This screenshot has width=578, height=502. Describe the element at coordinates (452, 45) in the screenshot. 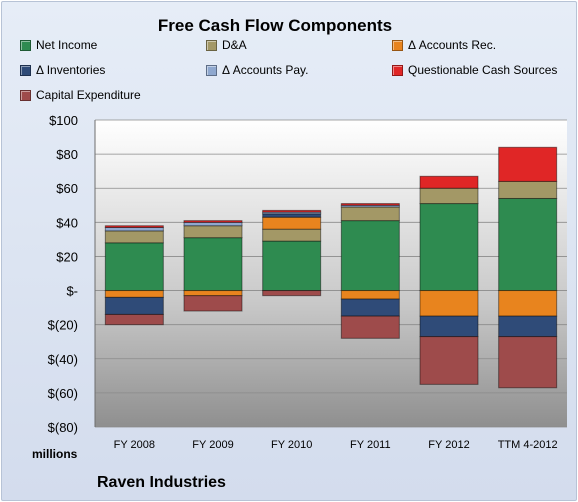

I see `legend-label: Δ Accounts Rec.` at that location.